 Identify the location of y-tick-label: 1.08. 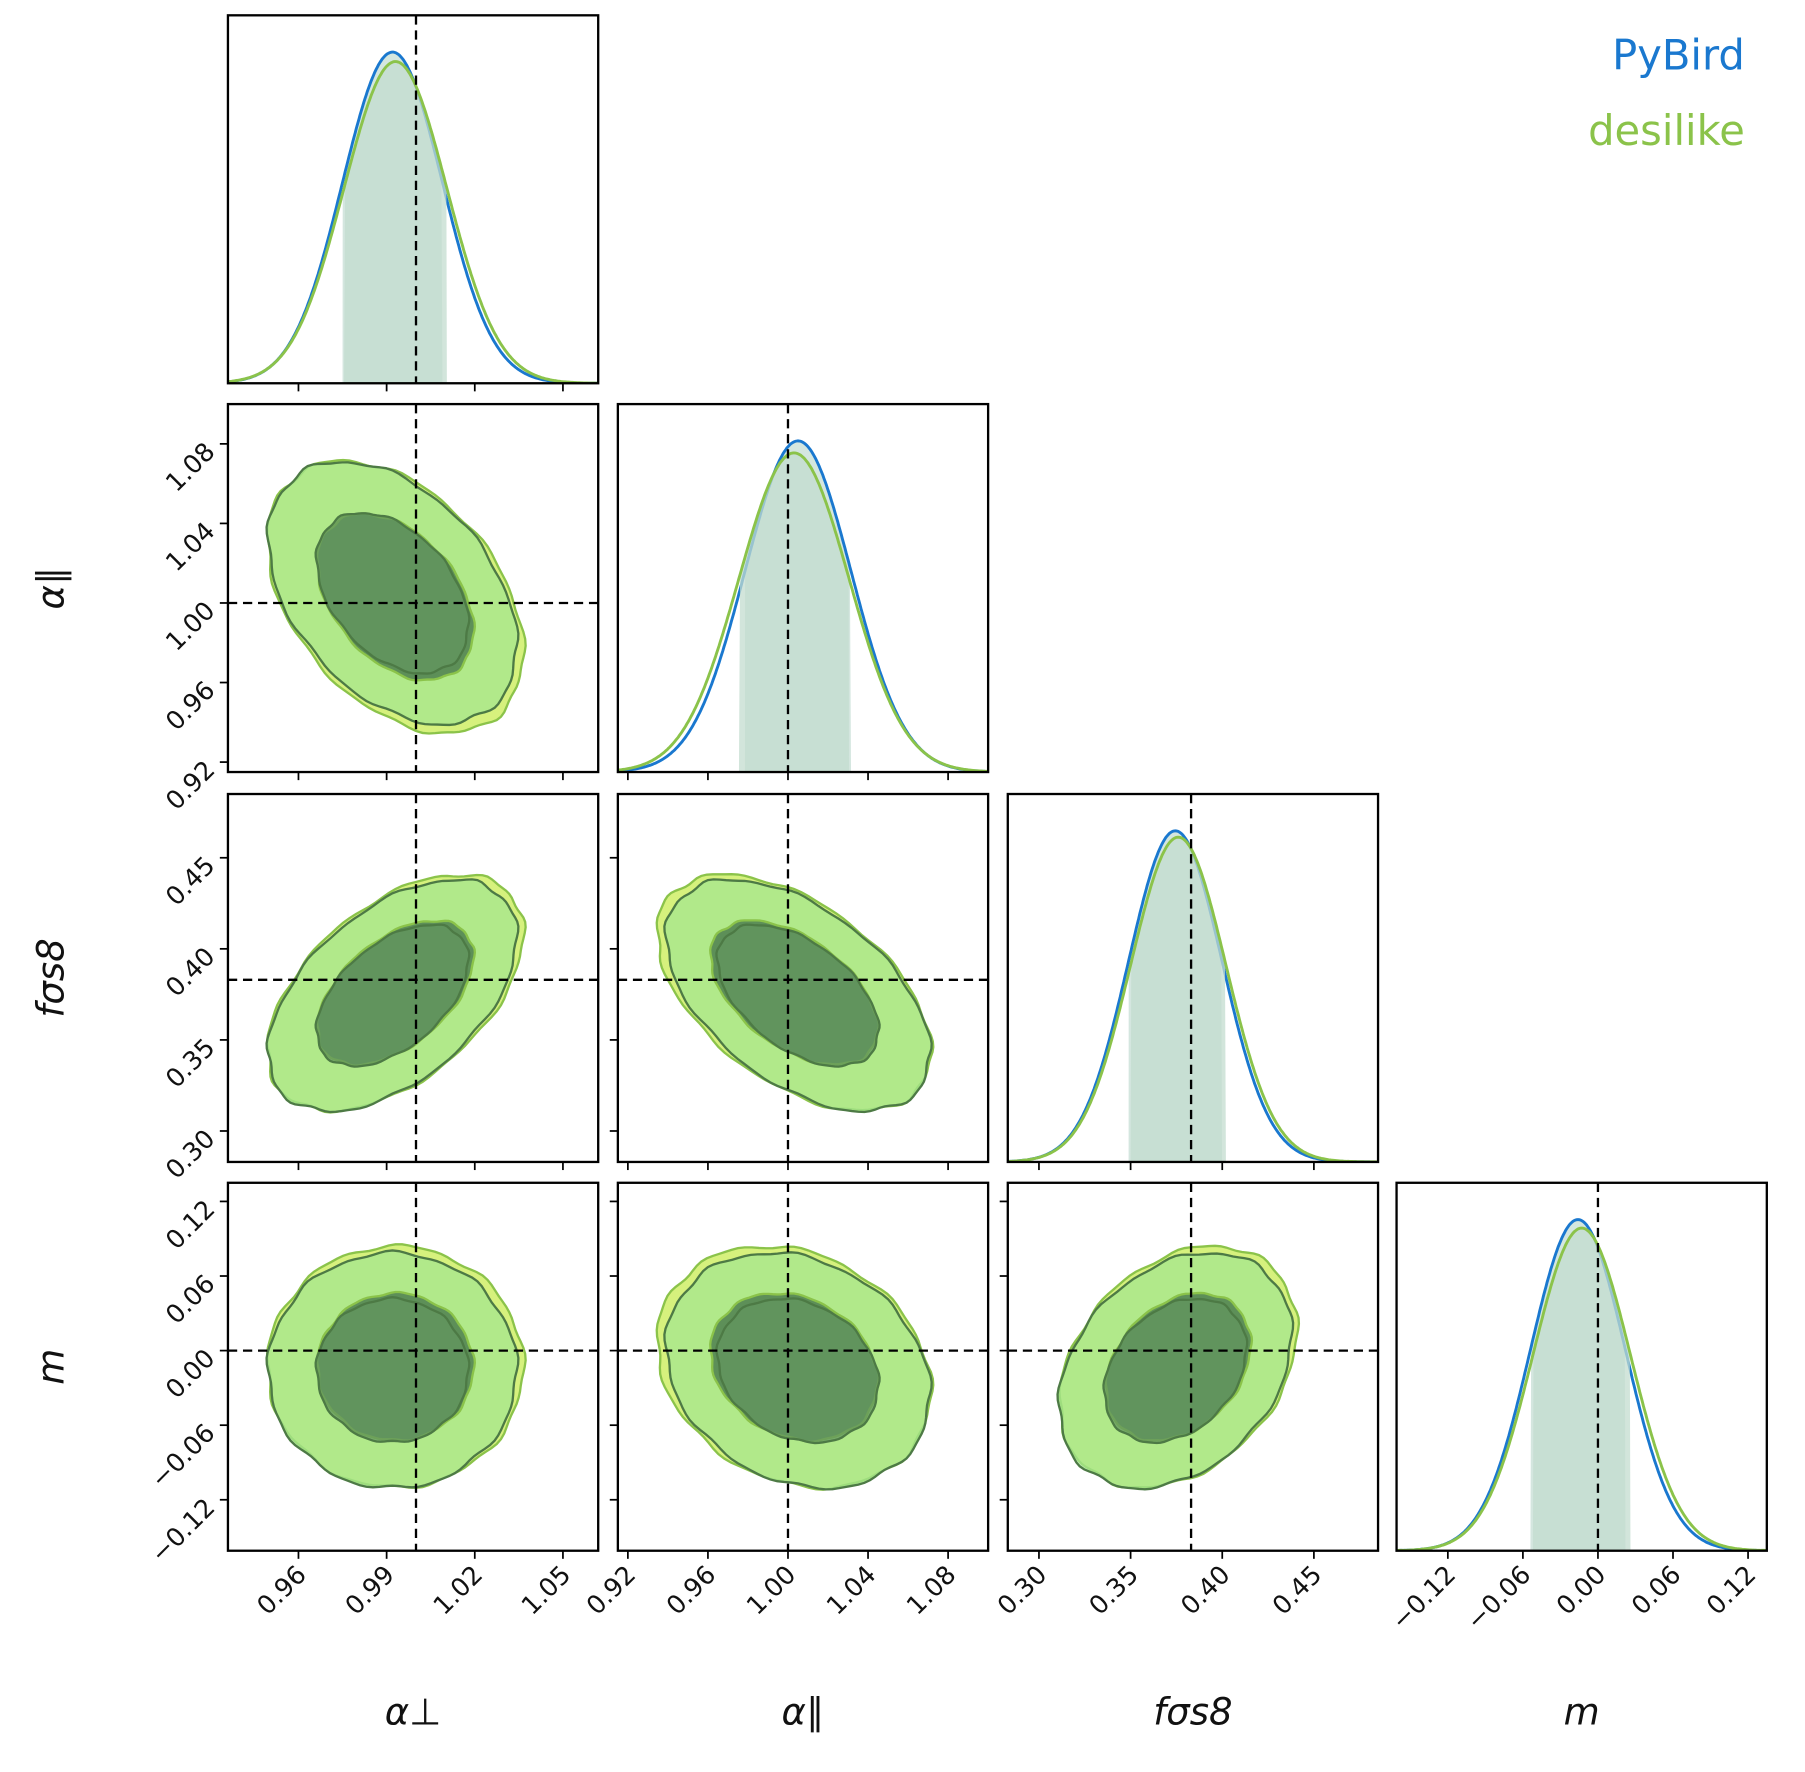
(190, 467).